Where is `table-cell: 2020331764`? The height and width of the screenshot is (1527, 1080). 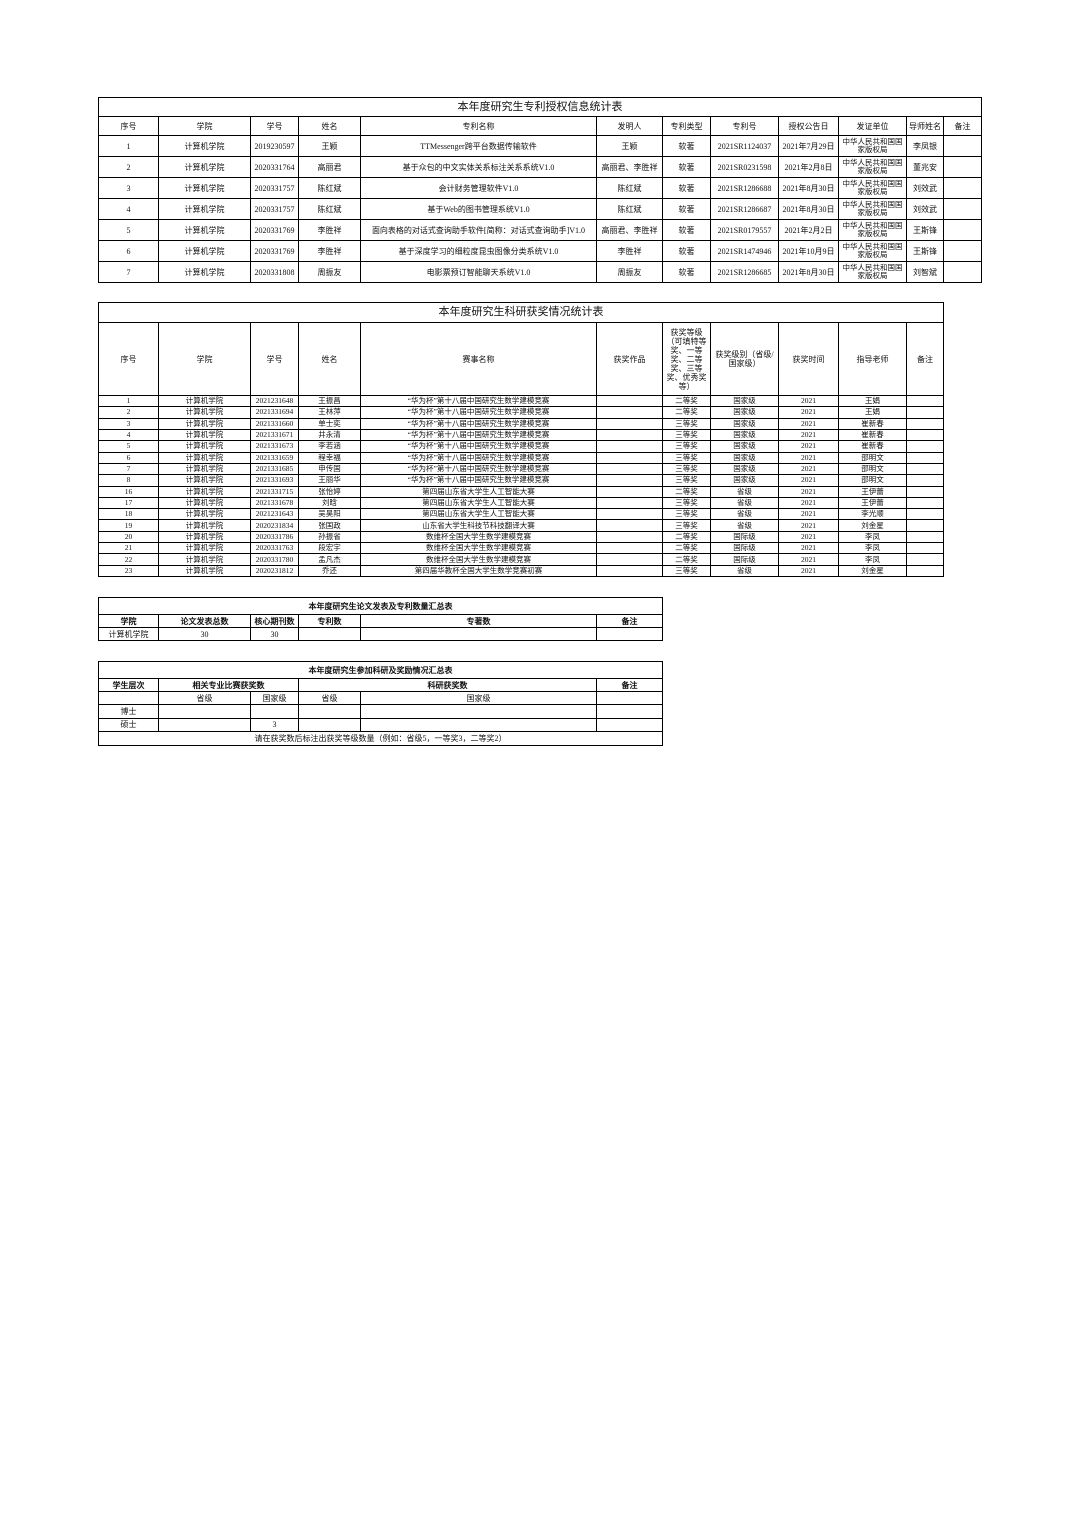
table-cell: 2020331764 is located at coordinates (274, 167).